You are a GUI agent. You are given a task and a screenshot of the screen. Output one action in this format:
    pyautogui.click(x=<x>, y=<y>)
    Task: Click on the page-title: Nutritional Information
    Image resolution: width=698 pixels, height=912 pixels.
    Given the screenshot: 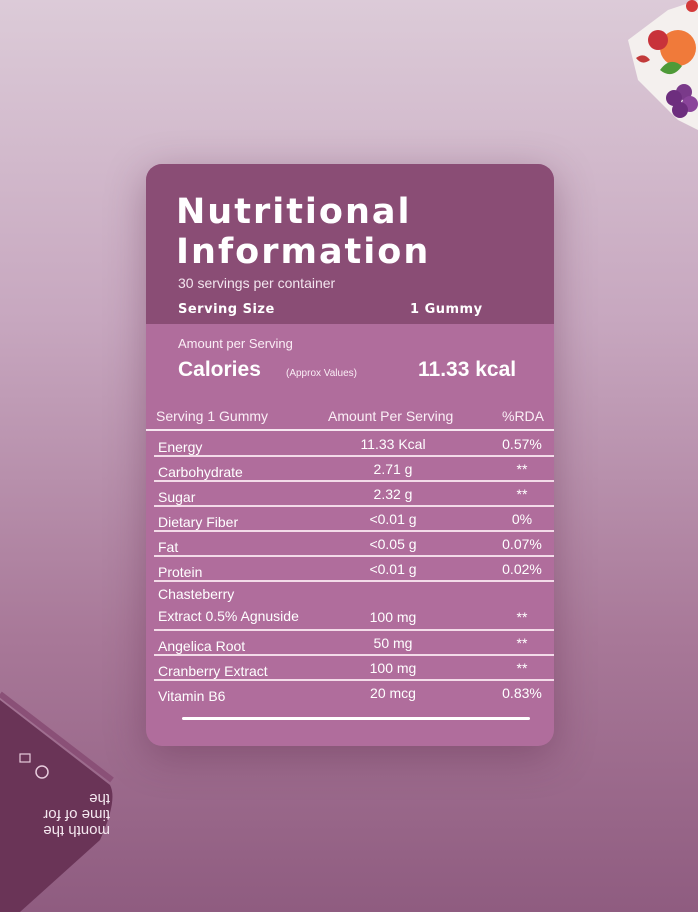 What is the action you would take?
    pyautogui.click(x=356, y=232)
    